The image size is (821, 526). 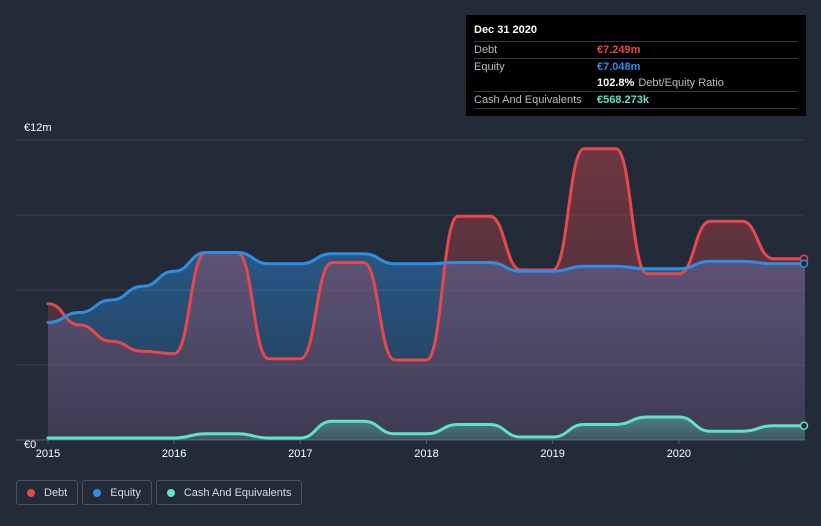 I want to click on equity-dot-icon, so click(x=97, y=492).